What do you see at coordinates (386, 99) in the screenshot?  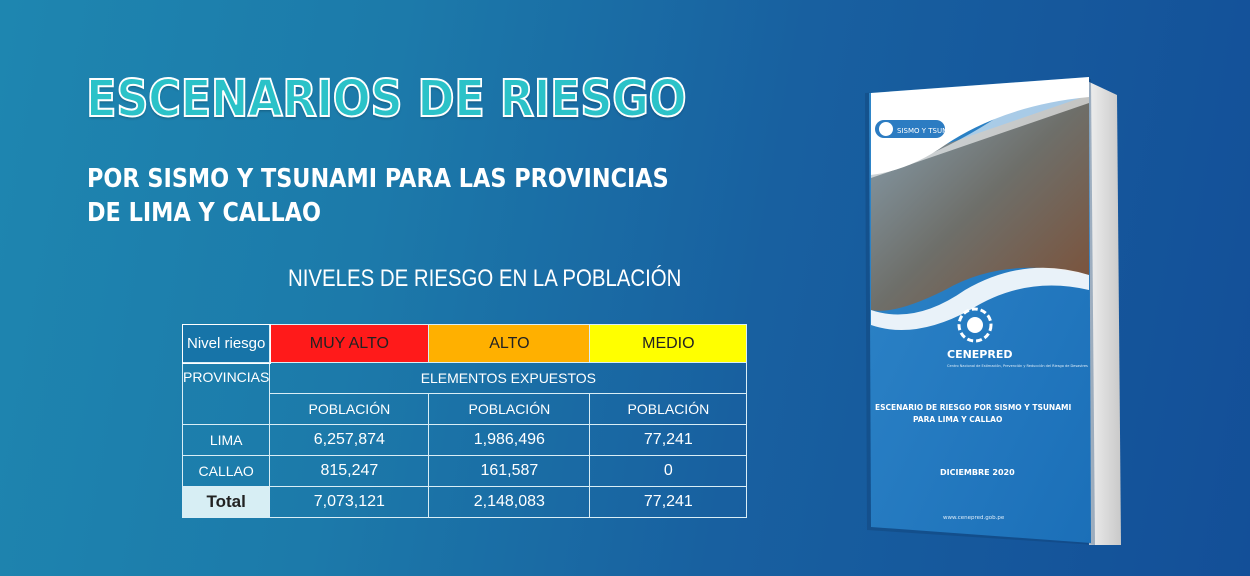 I see `main-title: ESCENARIOS DE RIESGO` at bounding box center [386, 99].